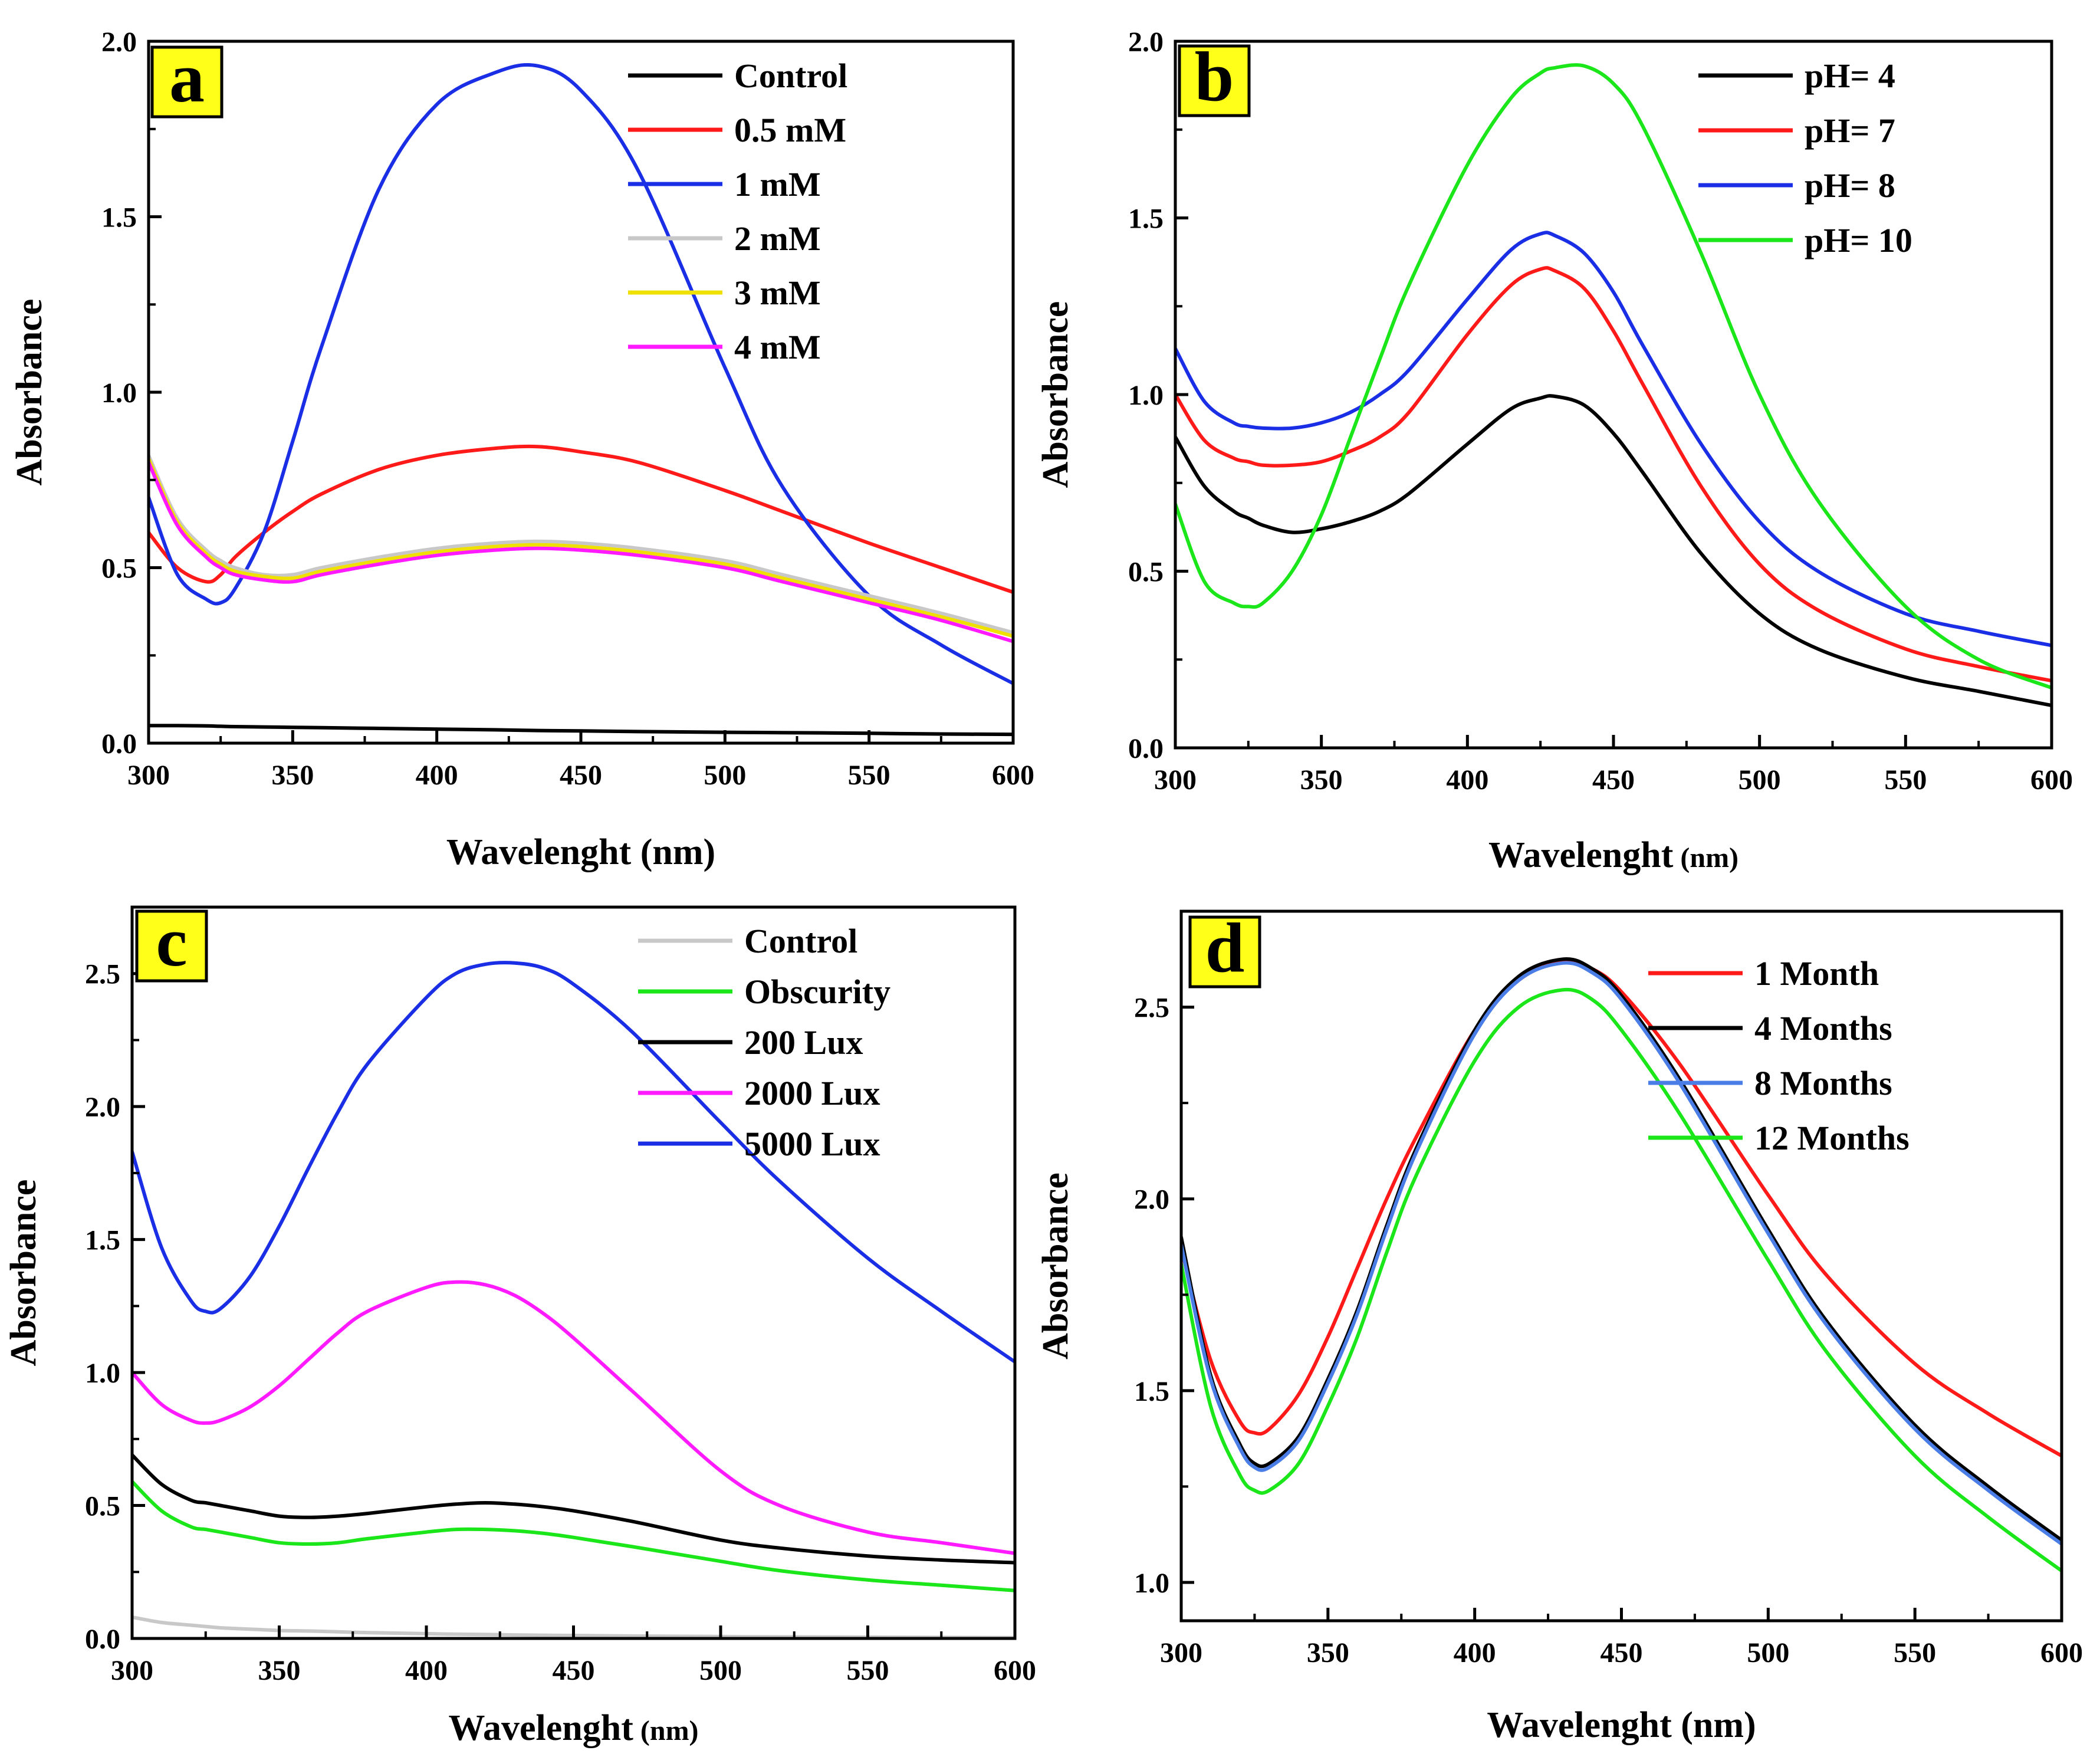  Describe the element at coordinates (1214, 76) in the screenshot. I see `panel-letter: b` at that location.